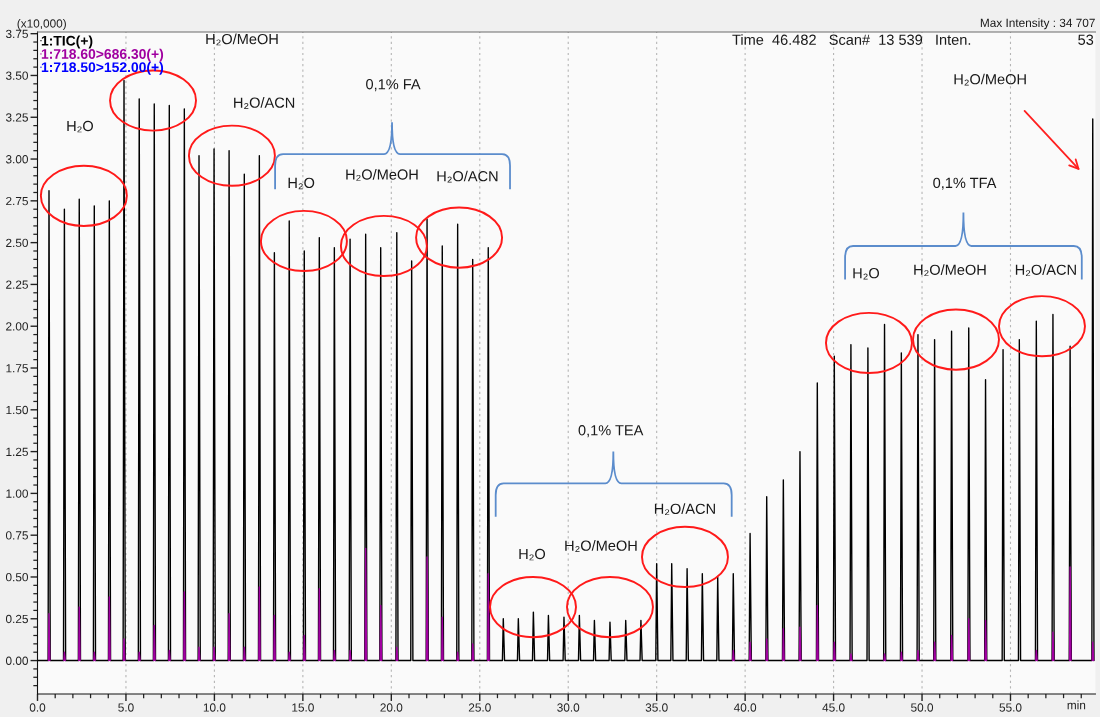 This screenshot has width=1100, height=717. Describe the element at coordinates (1086, 39) in the screenshot. I see `annotation: 53` at that location.